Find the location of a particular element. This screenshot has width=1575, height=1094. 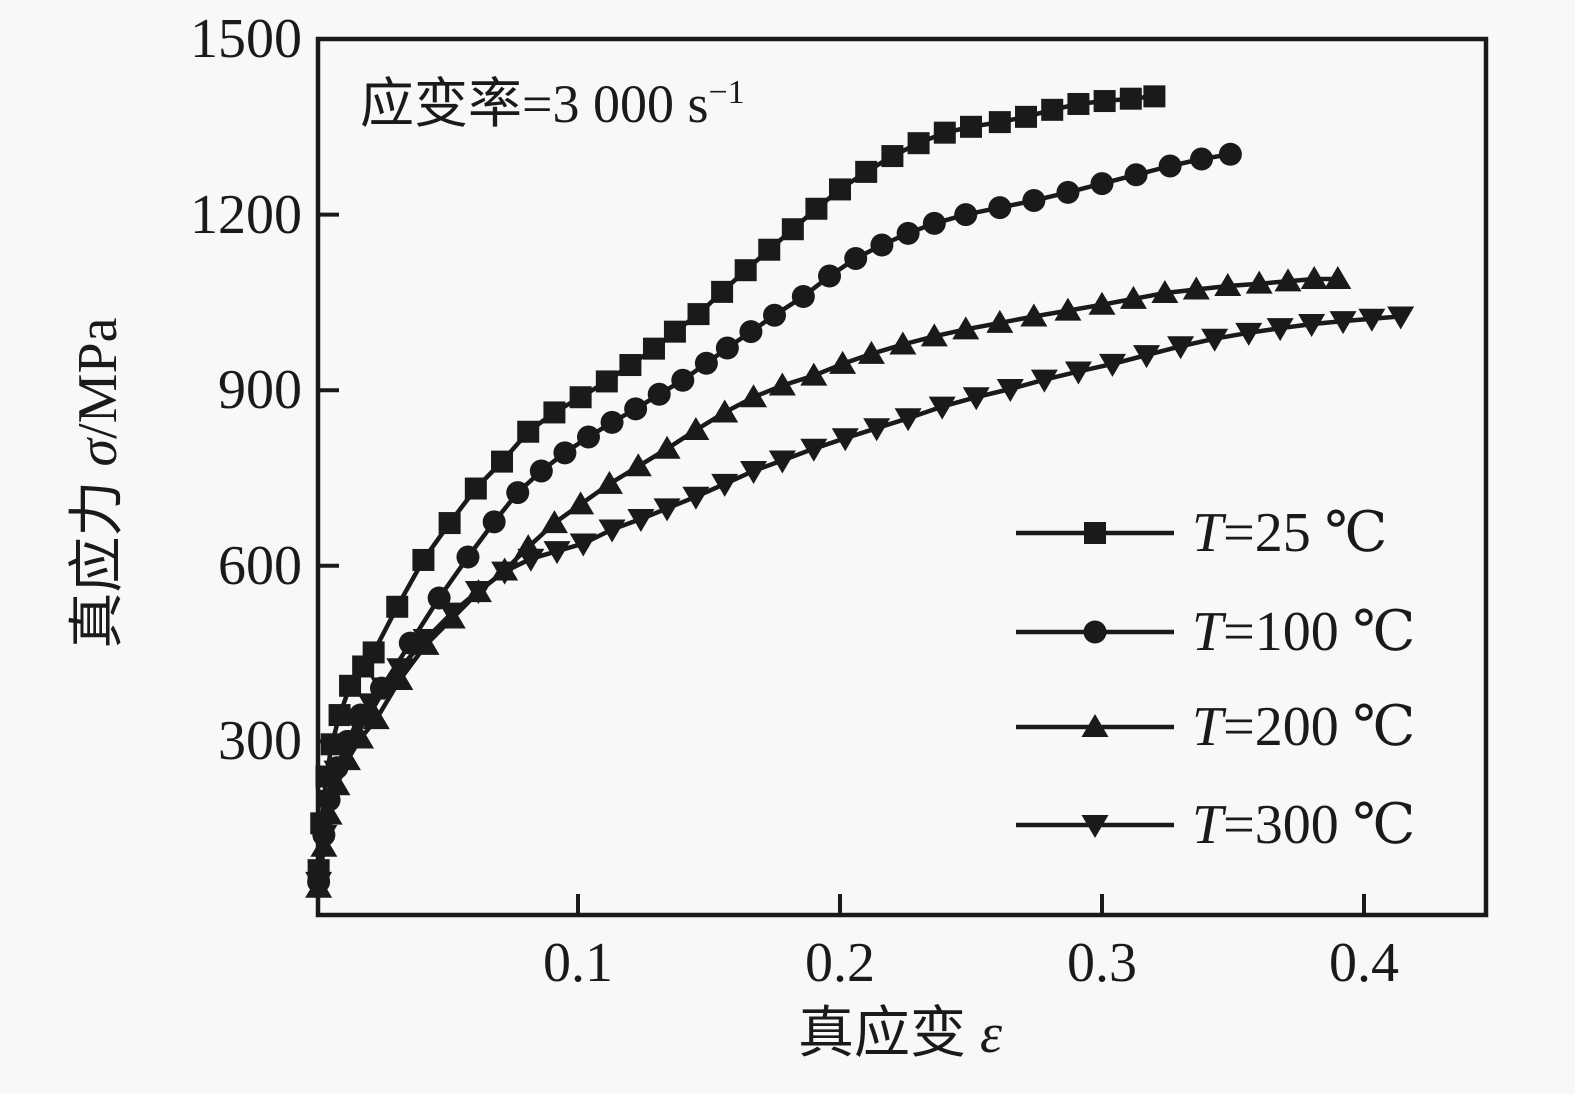

legend-label-t25: T=25 ℃ is located at coordinates (1289, 533).